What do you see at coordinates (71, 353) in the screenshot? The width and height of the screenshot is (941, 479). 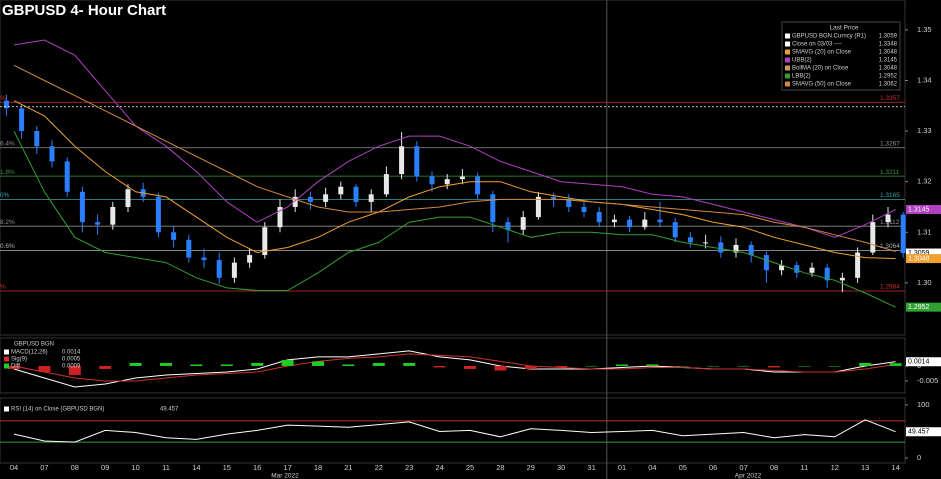 I see `legend-value: 0.0014` at bounding box center [71, 353].